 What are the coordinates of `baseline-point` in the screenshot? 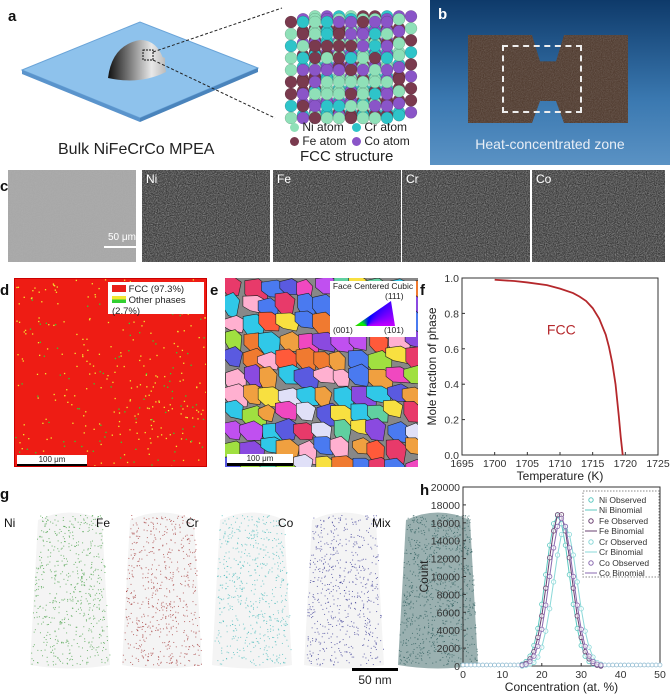 It's located at (494, 665).